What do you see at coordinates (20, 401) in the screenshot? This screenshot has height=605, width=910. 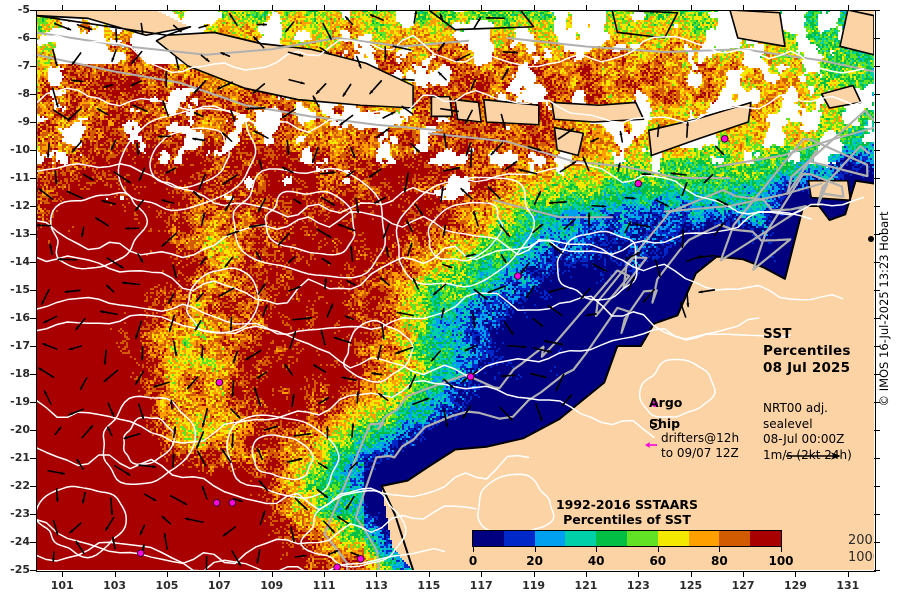 I see `y-axis-tick-label: -19` at bounding box center [20, 401].